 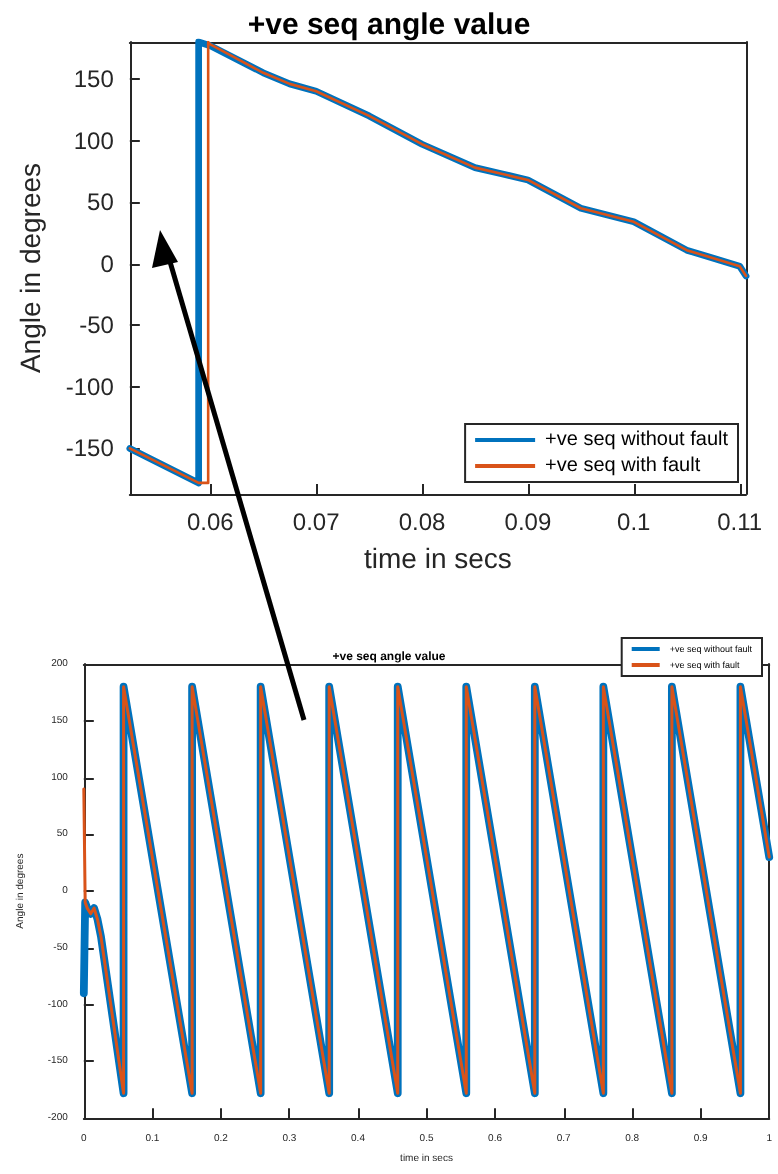 What do you see at coordinates (389, 25) in the screenshot?
I see `chart-title: +ve seq angle value` at bounding box center [389, 25].